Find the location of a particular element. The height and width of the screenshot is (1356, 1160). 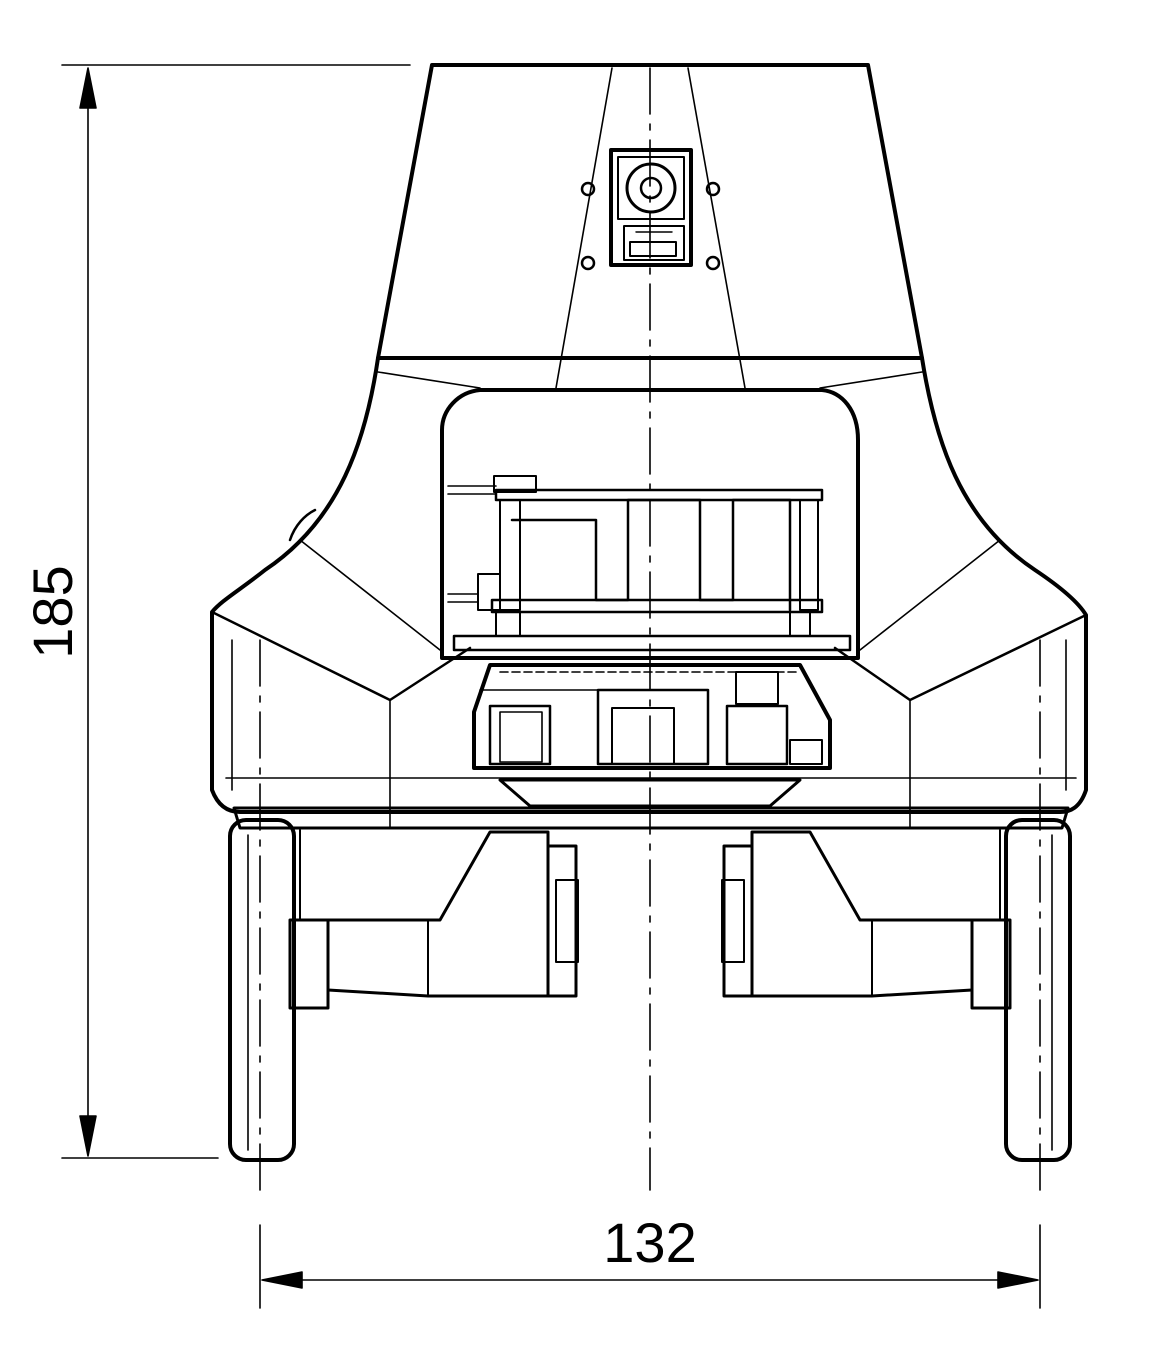

width-dimension-label: 132 is located at coordinates (649, 1242).